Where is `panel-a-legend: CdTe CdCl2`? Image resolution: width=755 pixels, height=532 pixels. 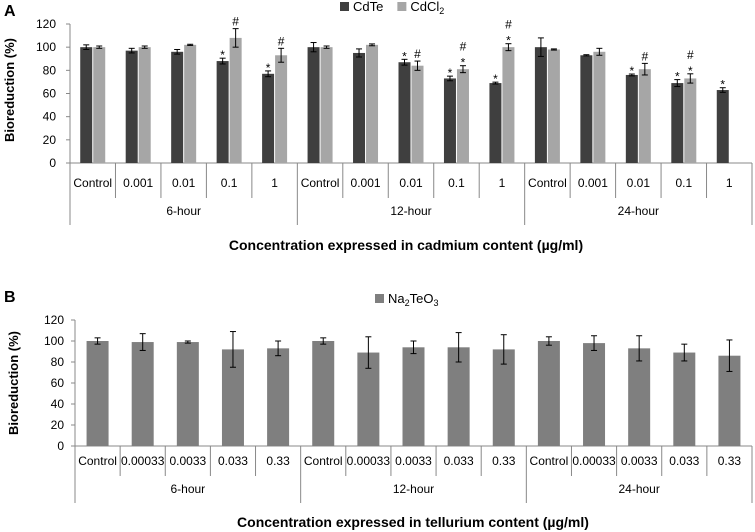
panel-a-legend: CdTe CdCl2 is located at coordinates (392, 8).